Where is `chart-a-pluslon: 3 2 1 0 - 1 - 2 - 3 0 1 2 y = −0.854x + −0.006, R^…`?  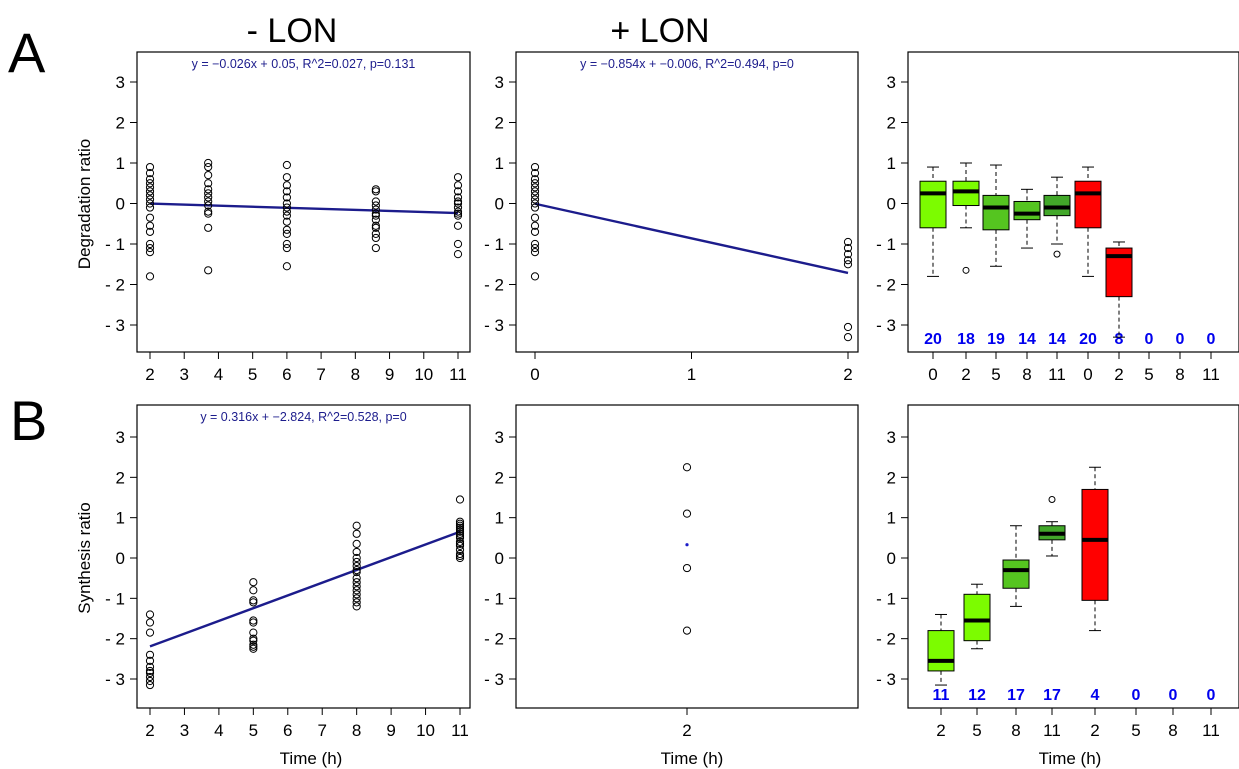 chart-a-pluslon: 3 2 1 0 - 1 - 2 - 3 0 1 2 y = −0.854x + −0.006, R^… is located at coordinates (671, 217).